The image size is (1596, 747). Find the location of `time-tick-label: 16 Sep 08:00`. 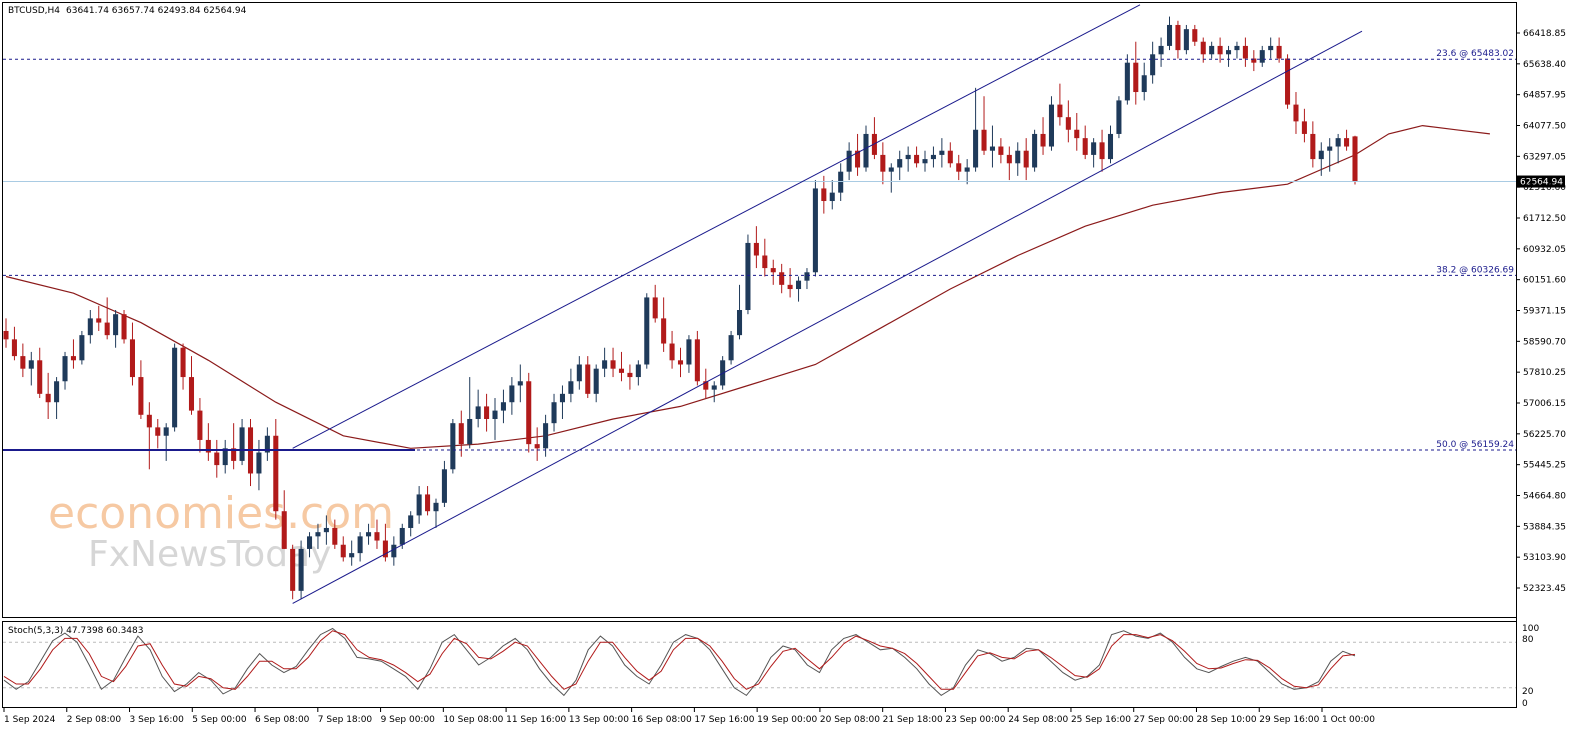

time-tick-label: 16 Sep 08:00 is located at coordinates (662, 720).